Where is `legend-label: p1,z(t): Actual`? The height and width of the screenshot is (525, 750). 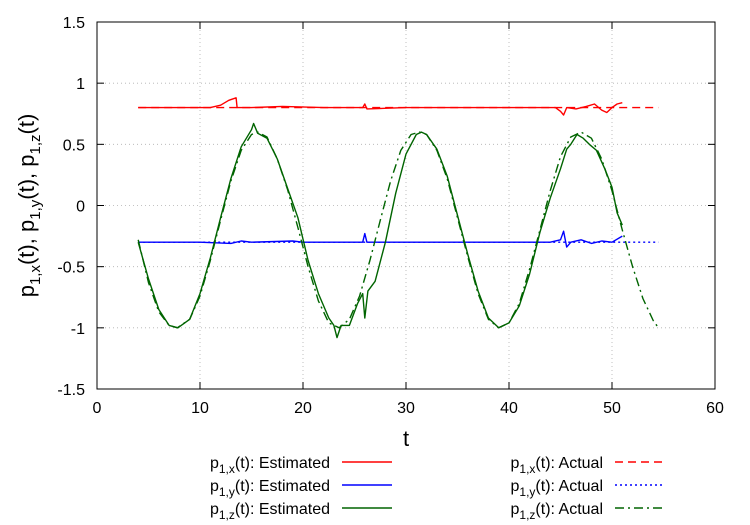 legend-label: p1,z(t): Actual is located at coordinates (557, 511).